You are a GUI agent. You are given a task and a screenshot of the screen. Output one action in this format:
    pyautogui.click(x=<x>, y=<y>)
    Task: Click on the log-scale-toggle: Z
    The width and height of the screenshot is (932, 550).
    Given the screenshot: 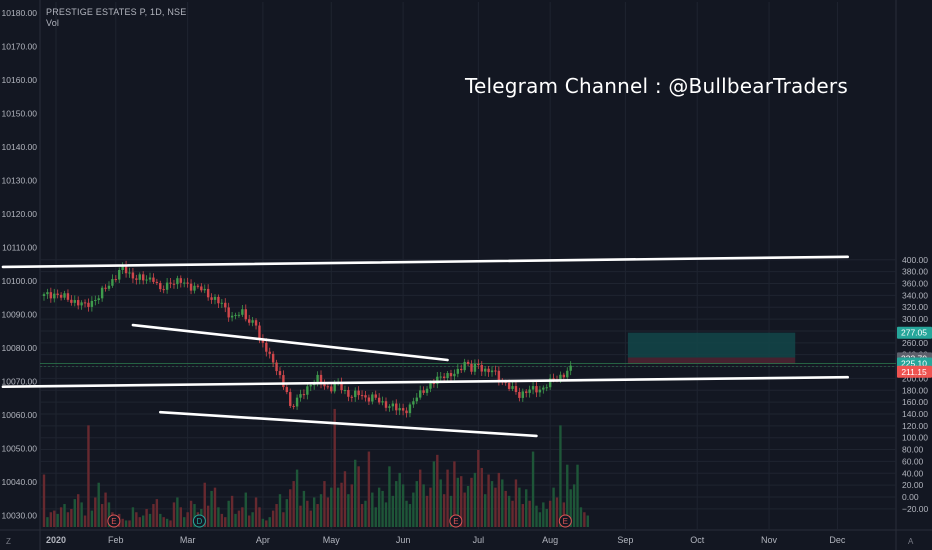 What is the action you would take?
    pyautogui.click(x=8, y=541)
    